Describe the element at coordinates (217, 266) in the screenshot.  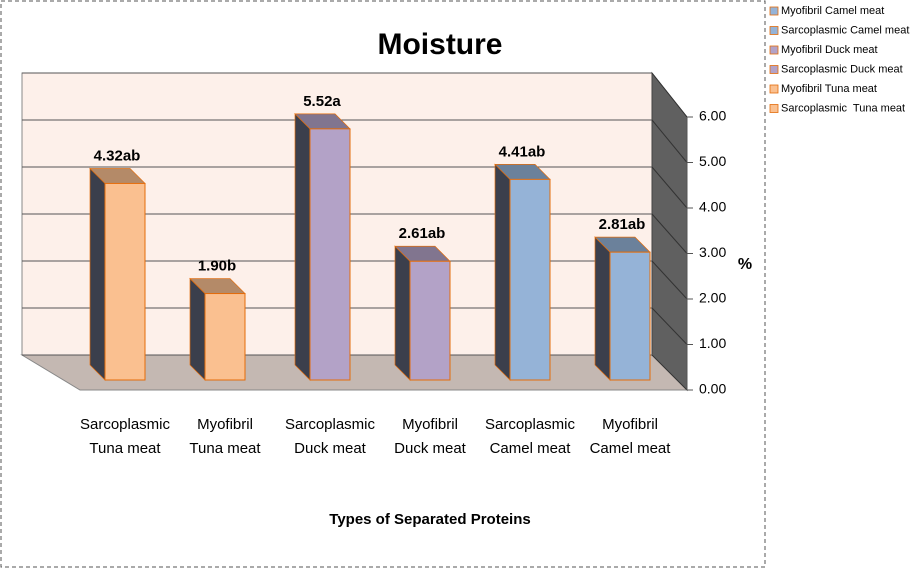
I see `value-label: 1.90b` at that location.